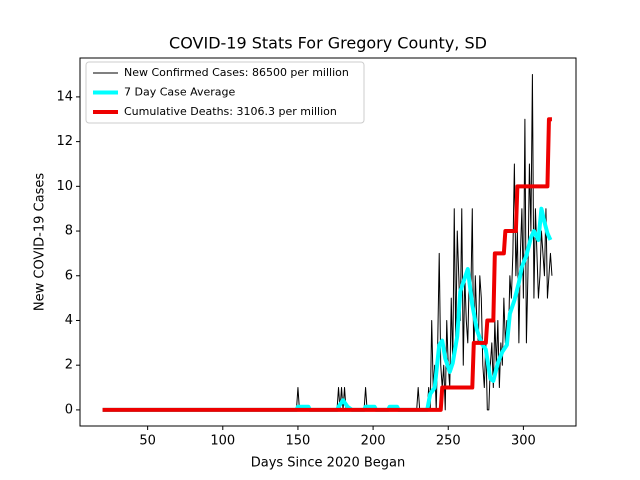  I want to click on chart-title: COVID-19 Stats For Gregory County, SD, so click(328, 43).